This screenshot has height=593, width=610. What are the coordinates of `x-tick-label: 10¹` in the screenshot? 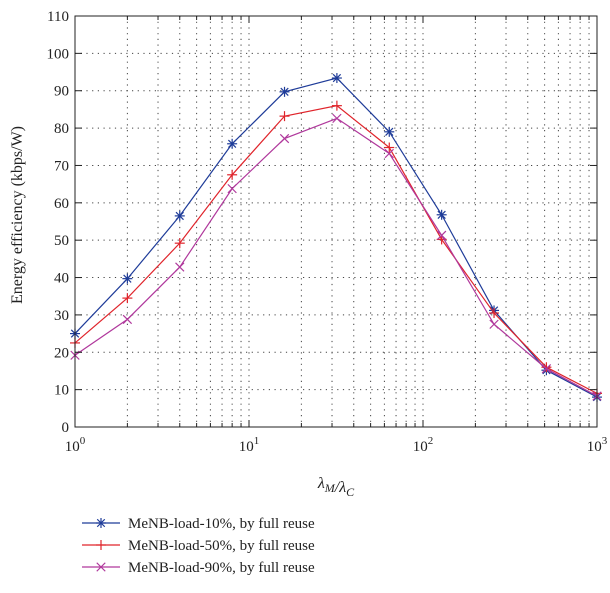 It's located at (249, 445).